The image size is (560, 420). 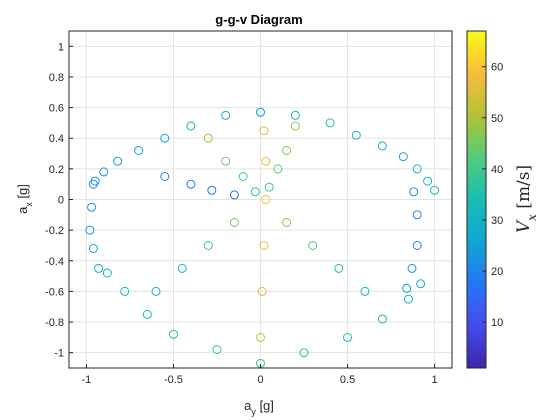 What do you see at coordinates (54, 323) in the screenshot?
I see `y-tick-label: -0.8` at bounding box center [54, 323].